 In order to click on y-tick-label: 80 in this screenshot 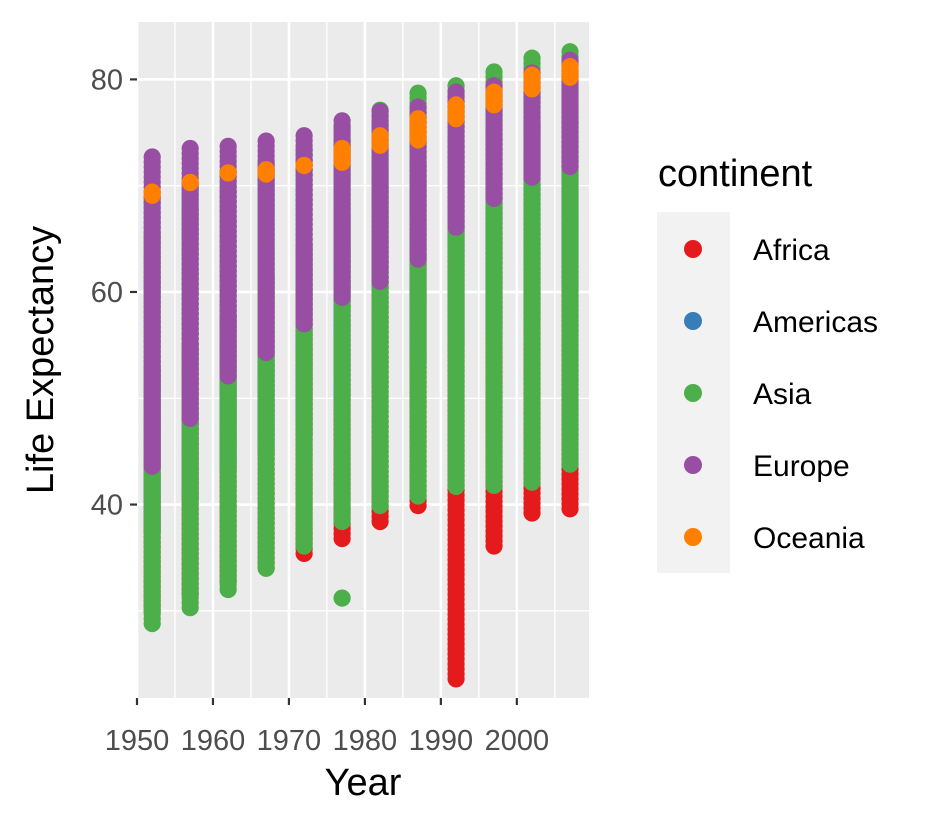, I will do `click(107, 80)`.